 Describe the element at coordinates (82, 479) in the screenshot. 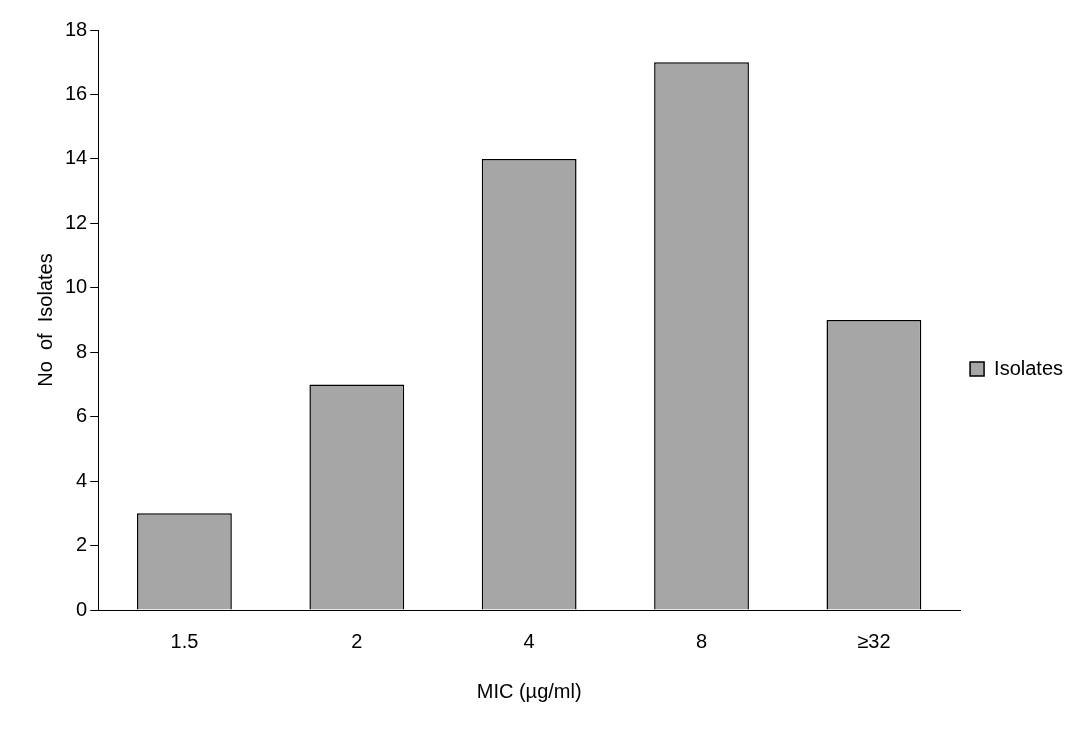

I see `y-tick-label: 4` at that location.